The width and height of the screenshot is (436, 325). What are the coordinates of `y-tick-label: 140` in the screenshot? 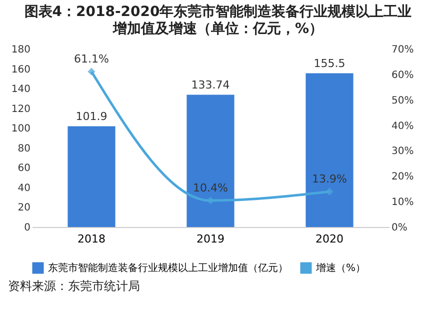 It's located at (20, 90).